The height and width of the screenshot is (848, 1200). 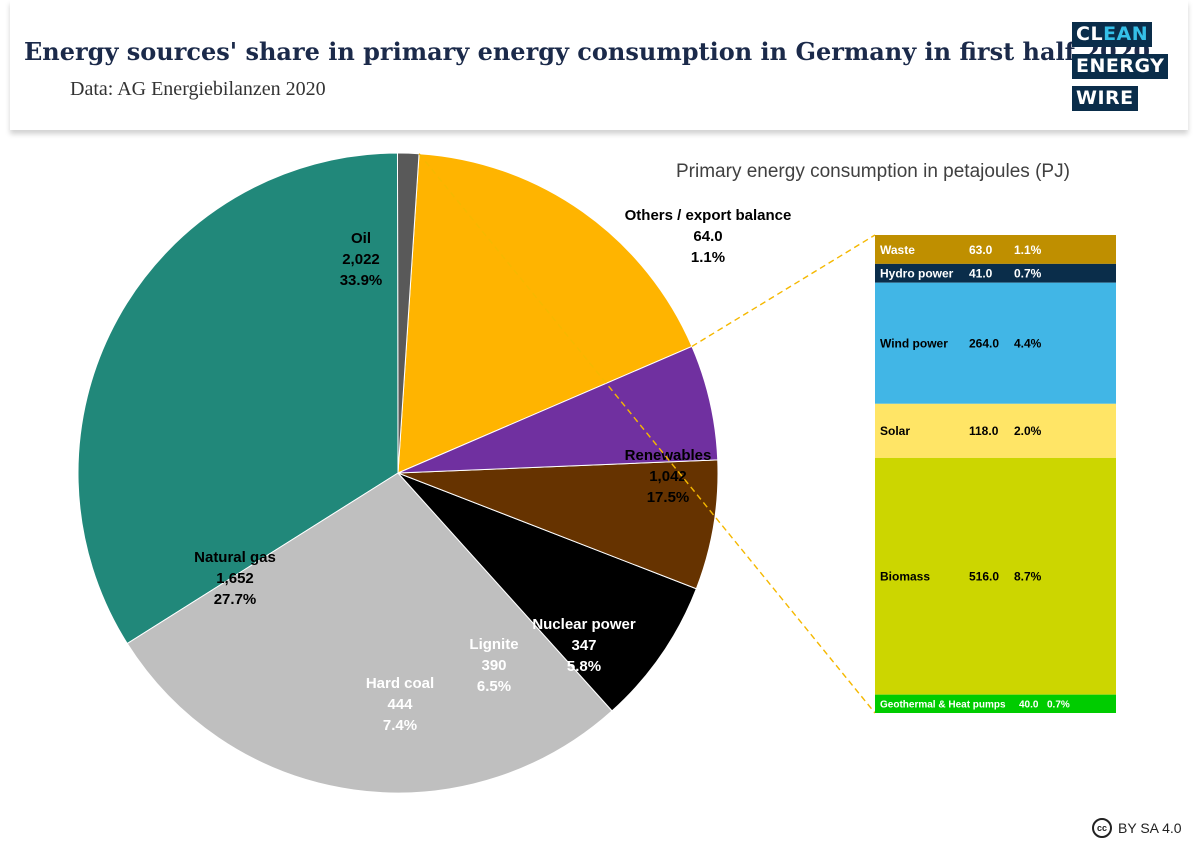 I want to click on pie-label-percent: 27.7%, so click(x=235, y=599).